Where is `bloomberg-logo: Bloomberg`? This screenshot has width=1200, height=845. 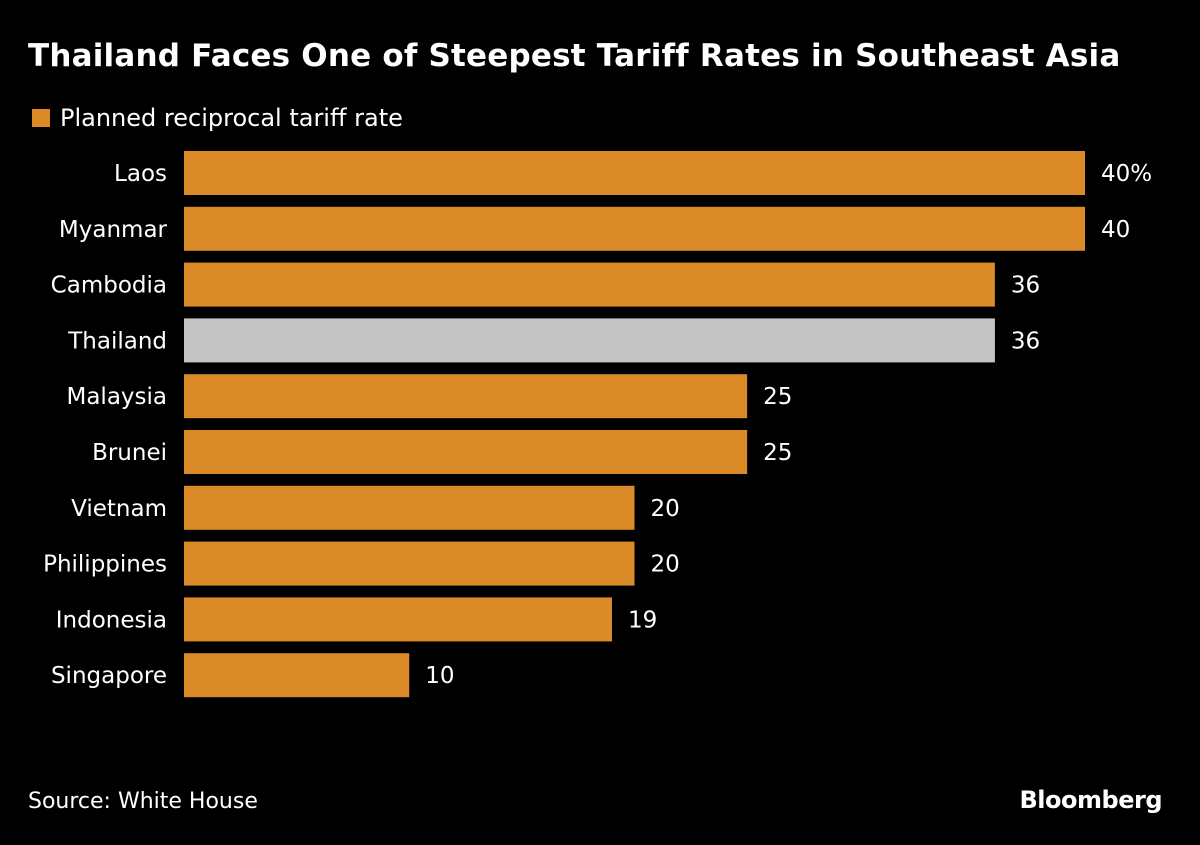 bloomberg-logo: Bloomberg is located at coordinates (1091, 800).